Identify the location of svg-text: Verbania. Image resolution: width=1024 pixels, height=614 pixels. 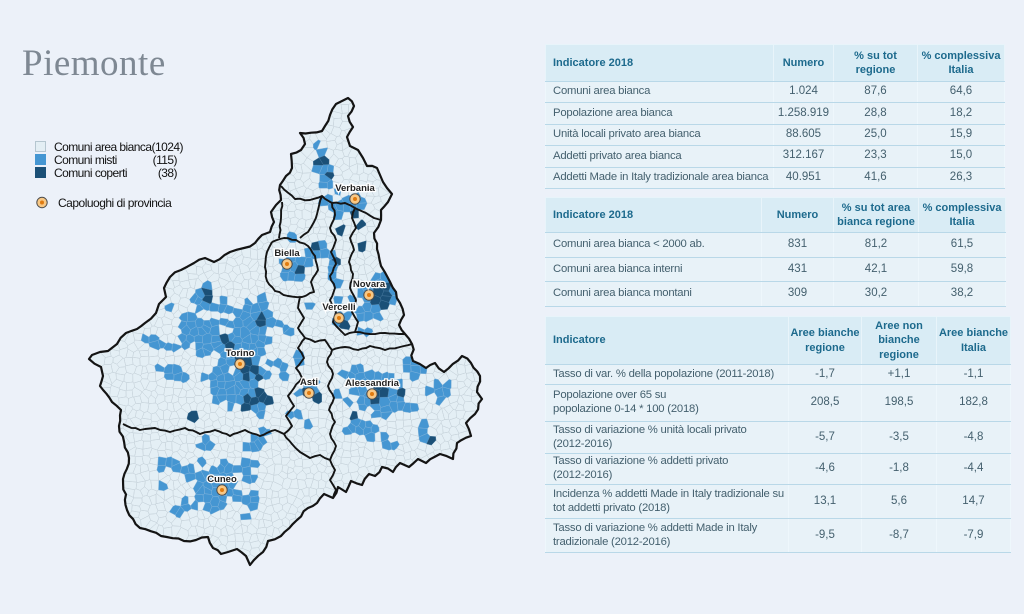
(355, 188).